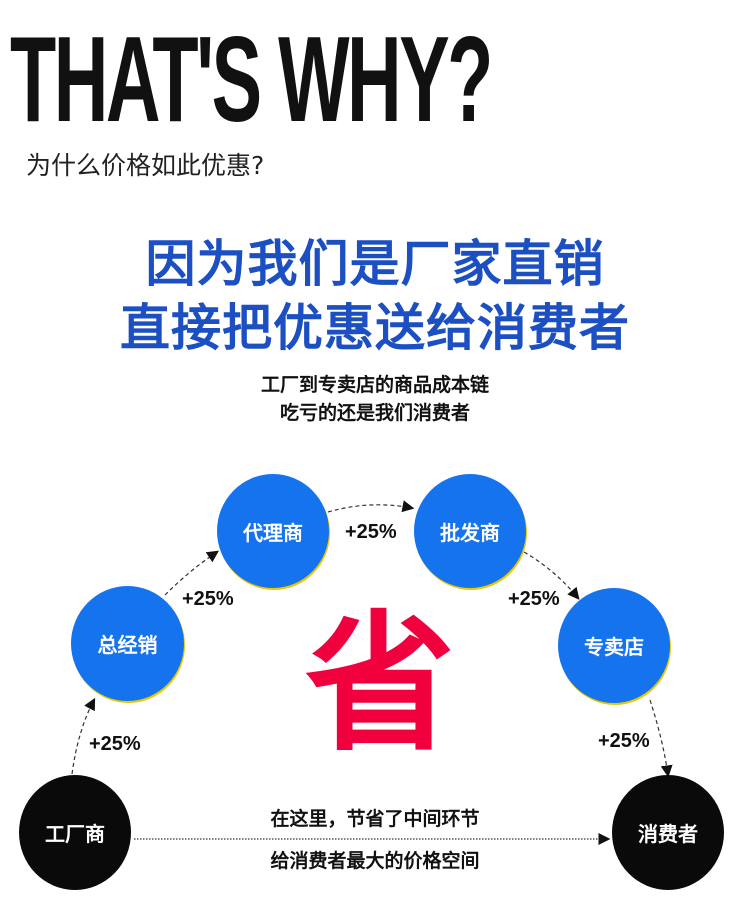 The height and width of the screenshot is (907, 750). Describe the element at coordinates (624, 741) in the screenshot. I see `markup-5: +25%` at that location.